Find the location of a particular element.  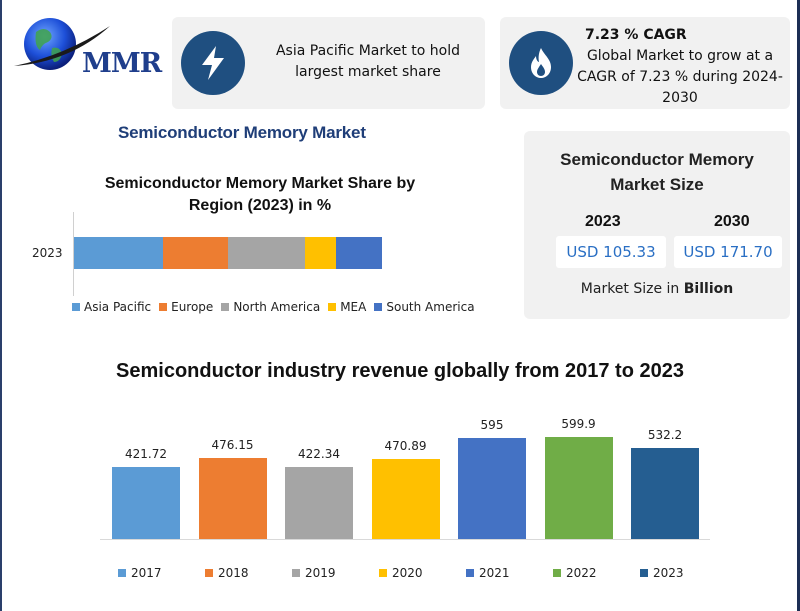

legend-label: Asia Pacific is located at coordinates (118, 307).